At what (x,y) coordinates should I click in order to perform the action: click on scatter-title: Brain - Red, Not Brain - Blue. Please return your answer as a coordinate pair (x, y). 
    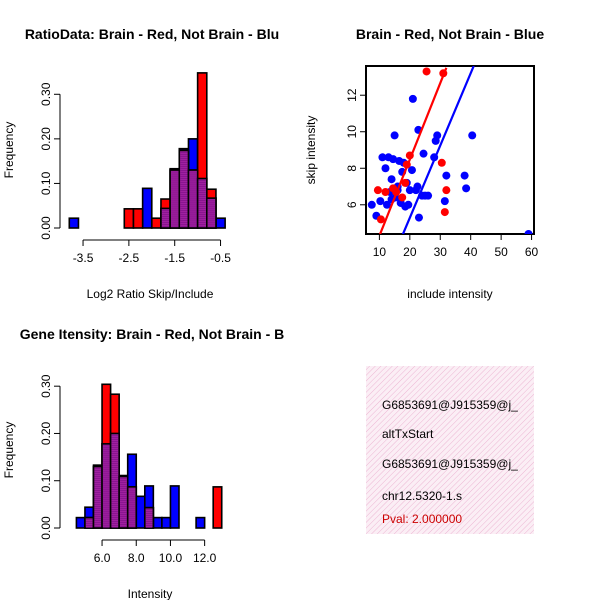
    Looking at the image, I should click on (450, 34).